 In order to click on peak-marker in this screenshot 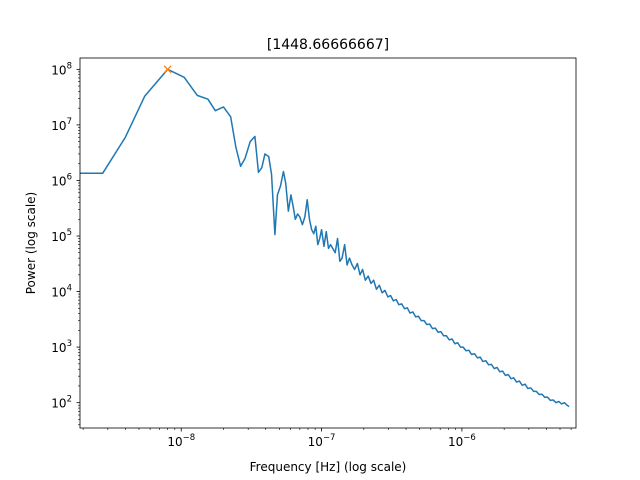, I will do `click(167, 69)`.